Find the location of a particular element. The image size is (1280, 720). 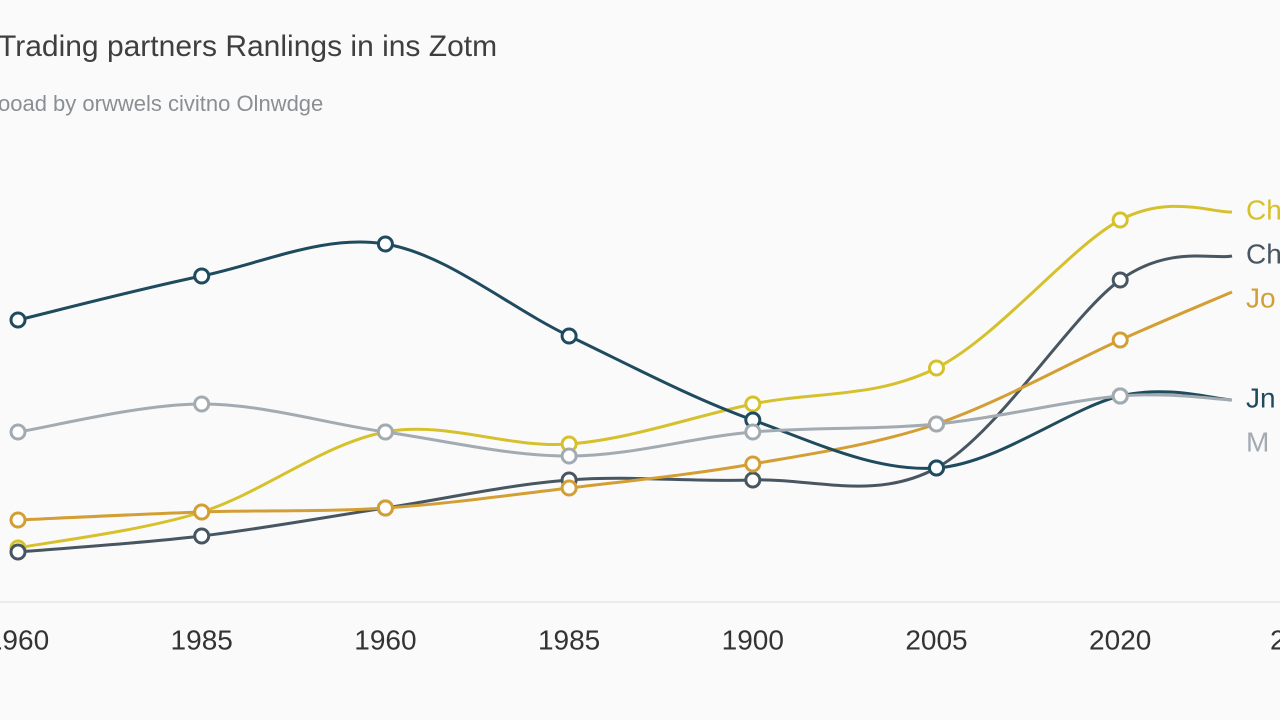

x-tick-label: 2005 is located at coordinates (936, 639).